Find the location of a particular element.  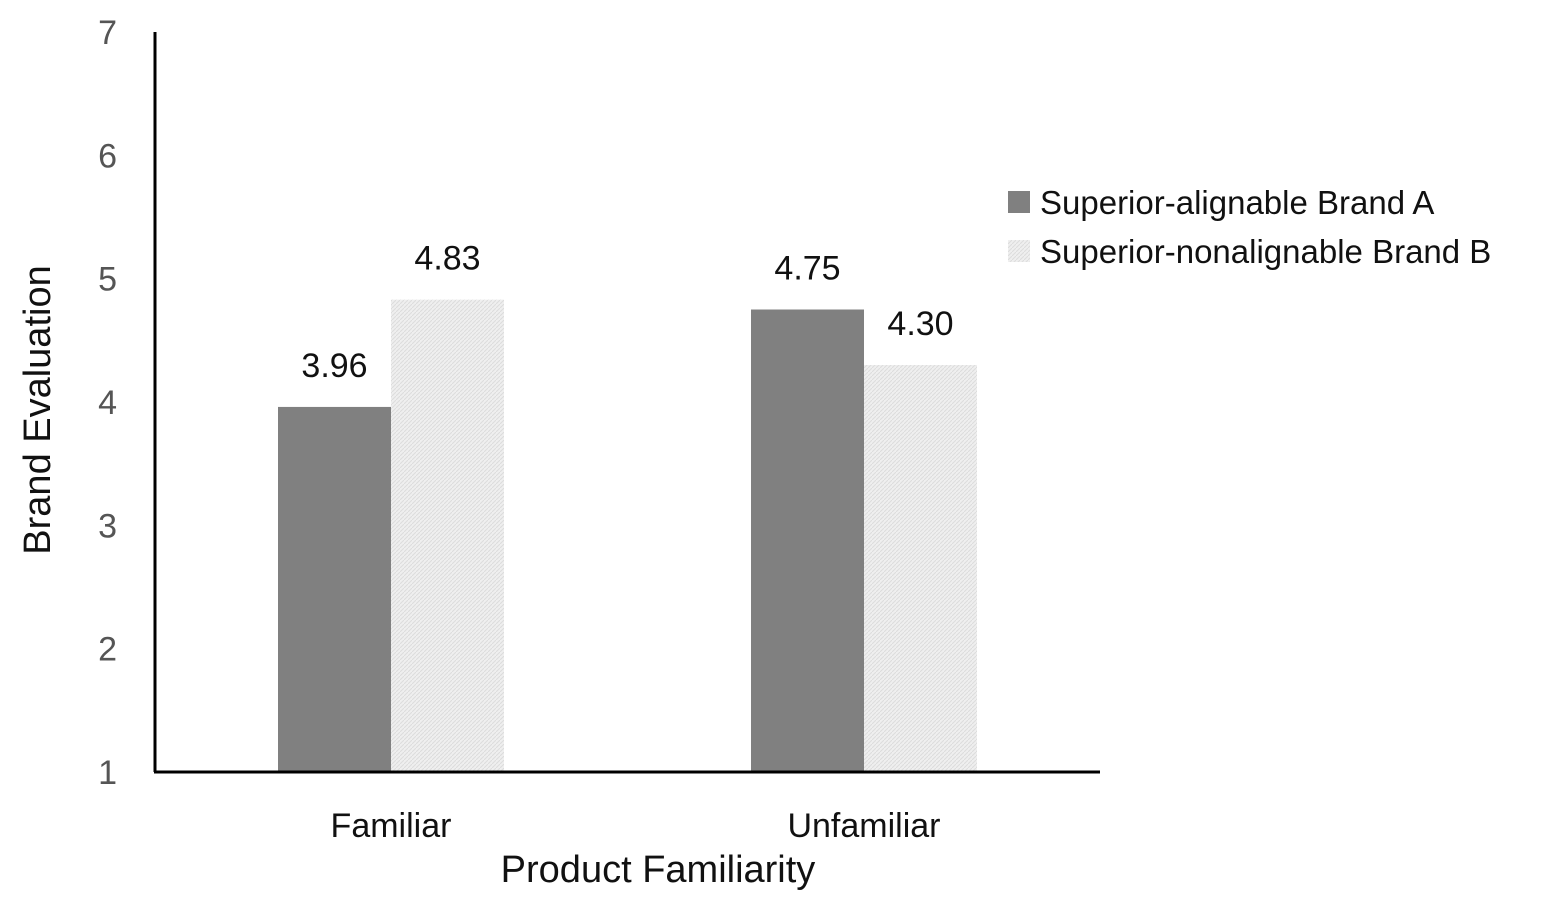

y-axis-ticks: 1 2 3 4 5 6 7 is located at coordinates (107, 403).